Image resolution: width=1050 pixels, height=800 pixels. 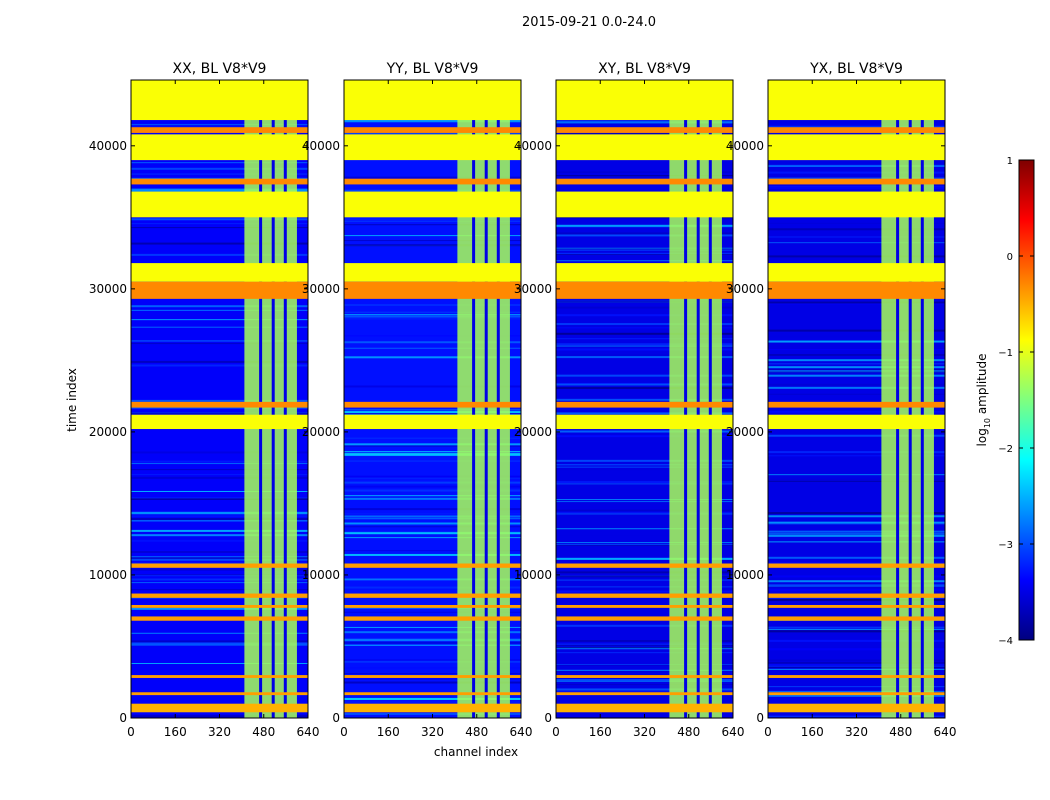 I want to click on colorbar-label-rest: amplitude, so click(x=982, y=386).